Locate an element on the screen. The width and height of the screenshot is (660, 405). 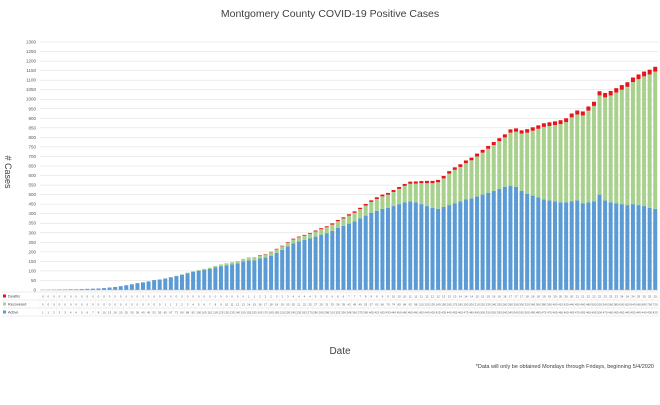
data-label: 720 is located at coordinates (655, 305).